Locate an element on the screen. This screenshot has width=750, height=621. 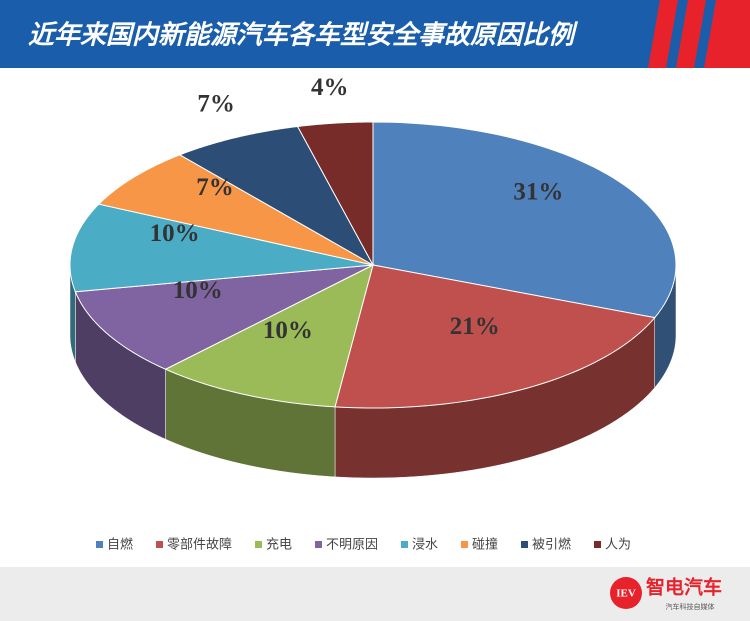
data-label: 31% is located at coordinates (538, 192).